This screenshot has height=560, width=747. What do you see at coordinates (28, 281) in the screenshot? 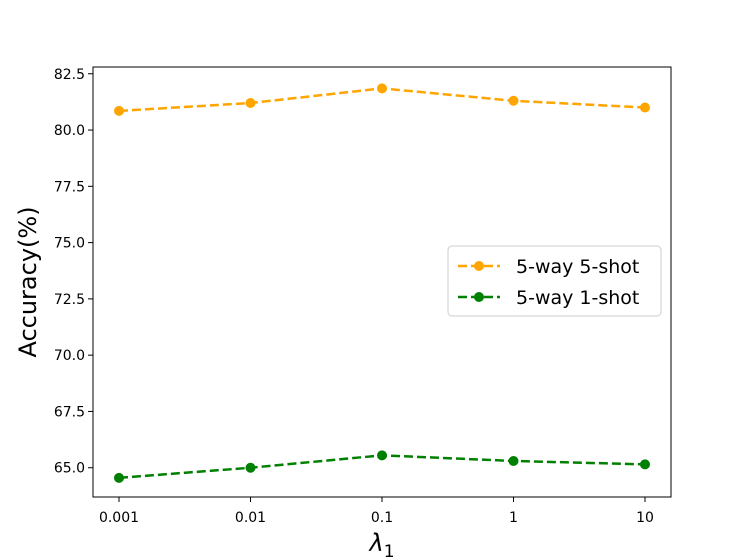
I see `y-axis-label: Accuracy(%)` at bounding box center [28, 281].